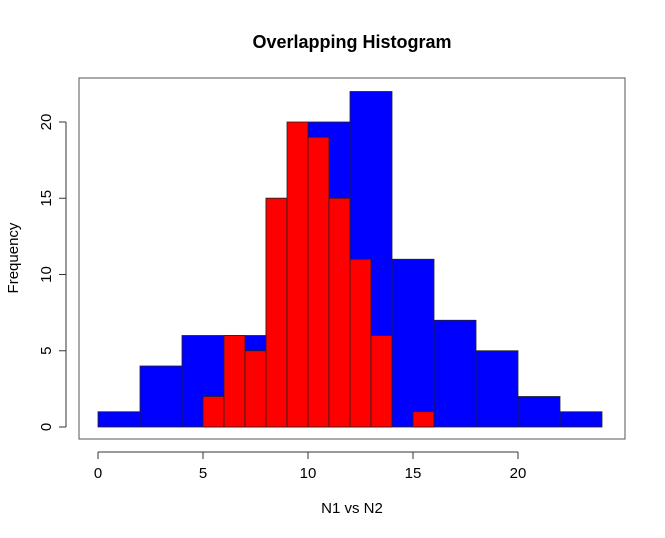  What do you see at coordinates (46, 427) in the screenshot?
I see `y-tick-label-0: 0` at bounding box center [46, 427].